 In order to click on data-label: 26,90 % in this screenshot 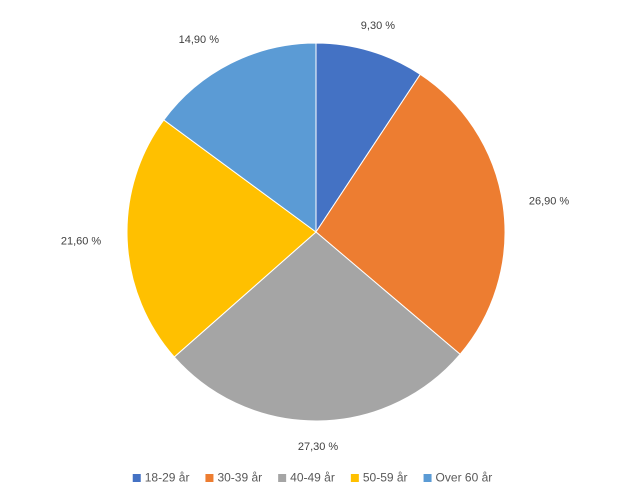, I will do `click(549, 202)`.